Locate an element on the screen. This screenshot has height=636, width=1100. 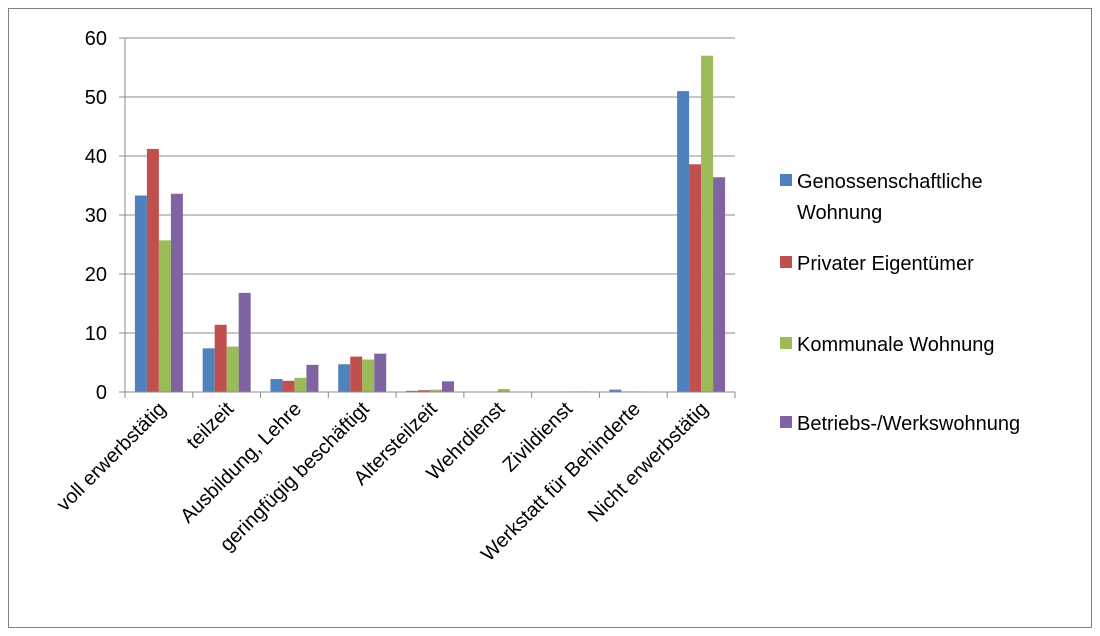
x-tick-label: voll erwerbstätig is located at coordinates (112, 457).